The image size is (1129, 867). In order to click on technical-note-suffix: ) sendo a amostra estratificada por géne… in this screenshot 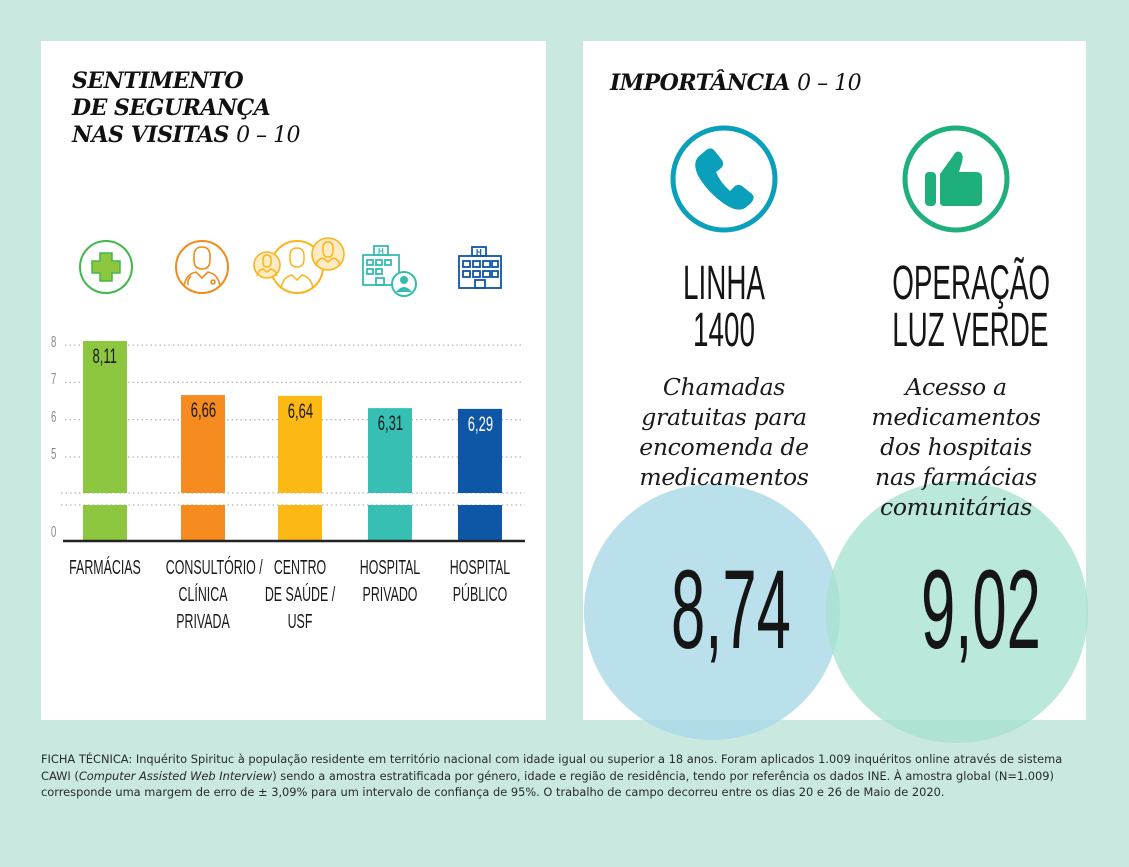, I will do `click(547, 784)`.